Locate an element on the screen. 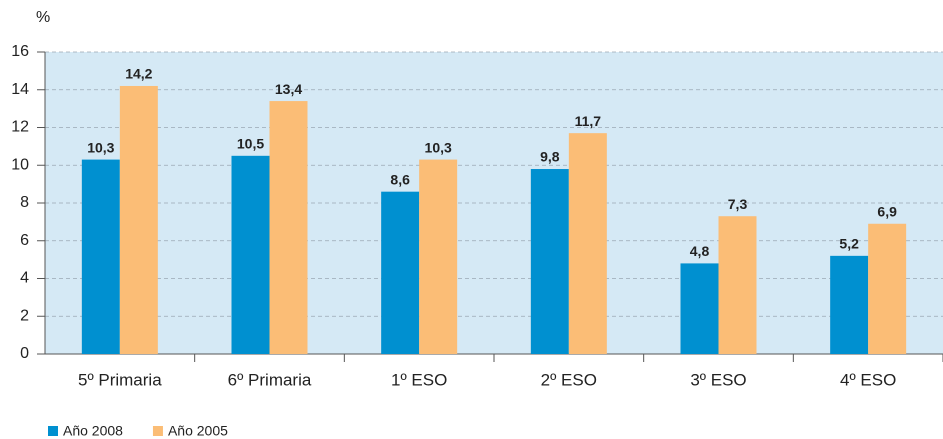  x-tick-label: 6º Primaria is located at coordinates (270, 379).